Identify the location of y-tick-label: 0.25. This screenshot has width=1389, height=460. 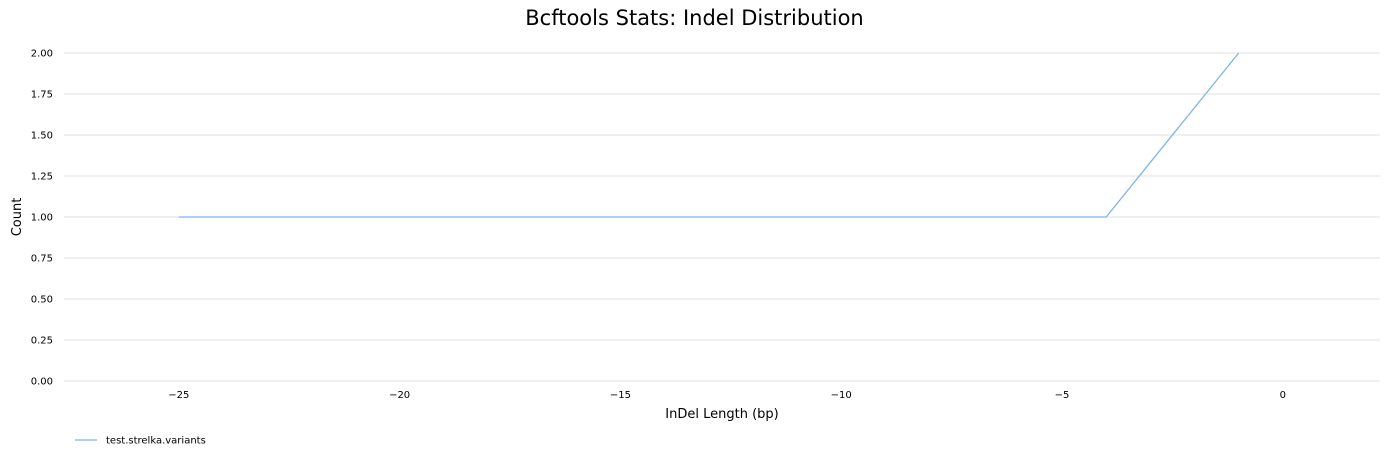
(42, 341).